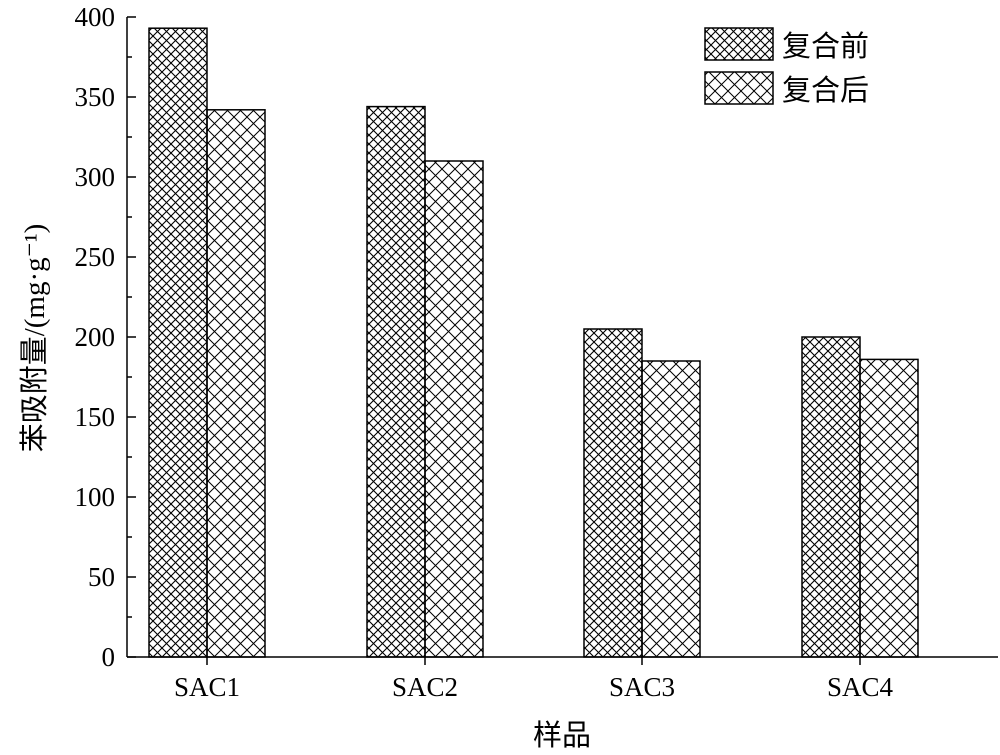 The height and width of the screenshot is (755, 1000). Describe the element at coordinates (109, 657) in the screenshot. I see `y-tick-label: 0` at that location.